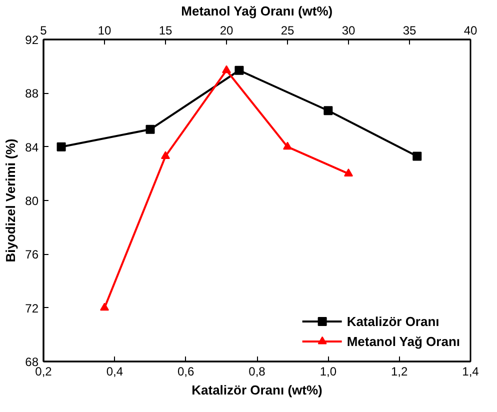 Image resolution: width=497 pixels, height=412 pixels. What do you see at coordinates (32, 40) in the screenshot?
I see `y-tick-label: 92` at bounding box center [32, 40].